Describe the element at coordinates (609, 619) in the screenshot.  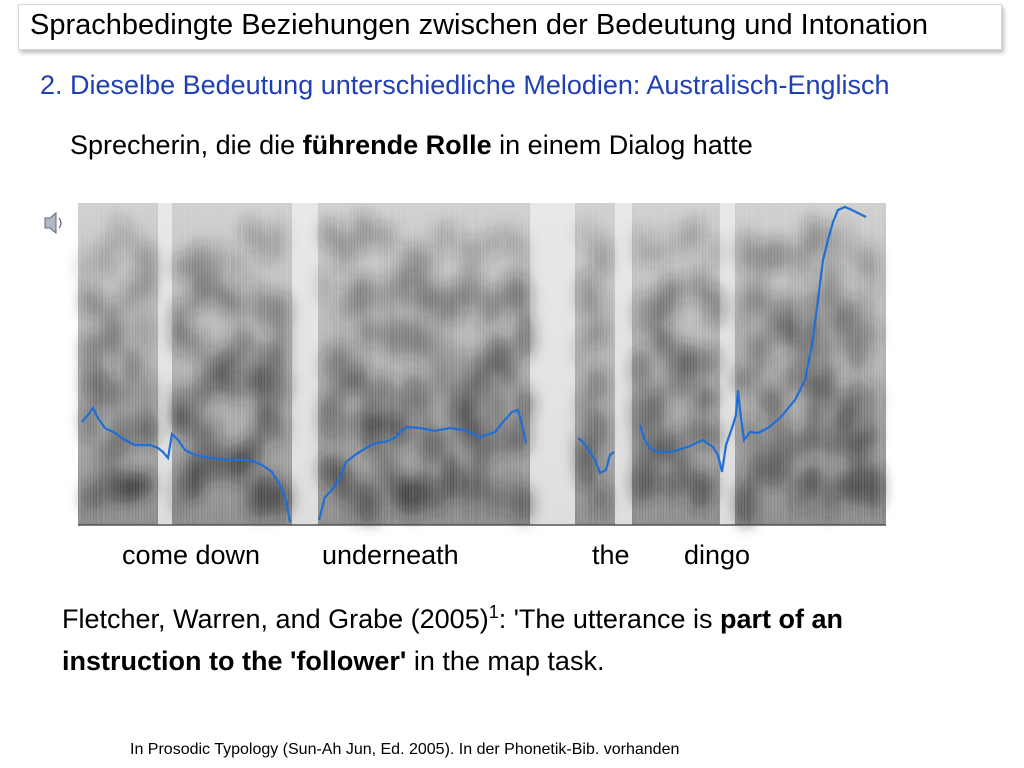
I see `text: : 'The utterance is` at that location.